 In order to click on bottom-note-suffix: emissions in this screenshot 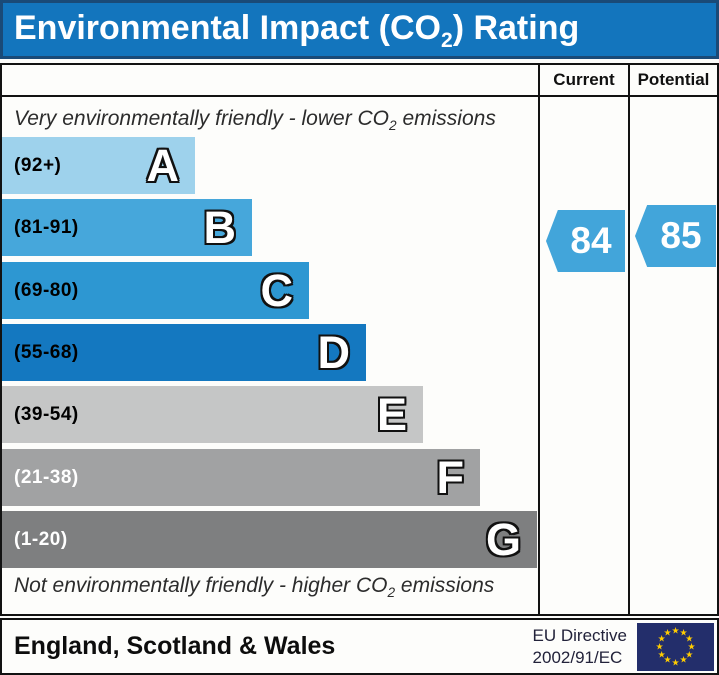, I will do `click(445, 585)`.